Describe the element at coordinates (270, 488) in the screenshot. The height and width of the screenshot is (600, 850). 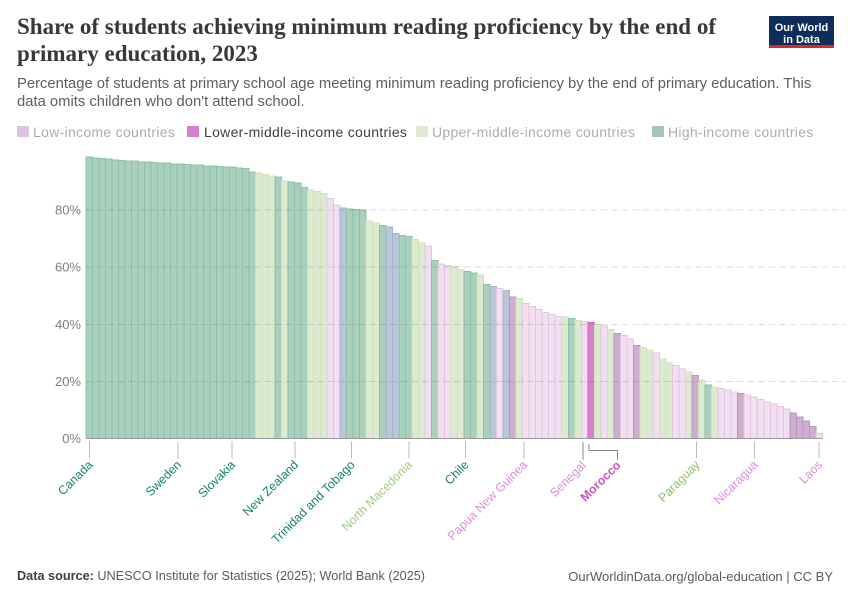
I see `svg-text: New Zealand` at that location.